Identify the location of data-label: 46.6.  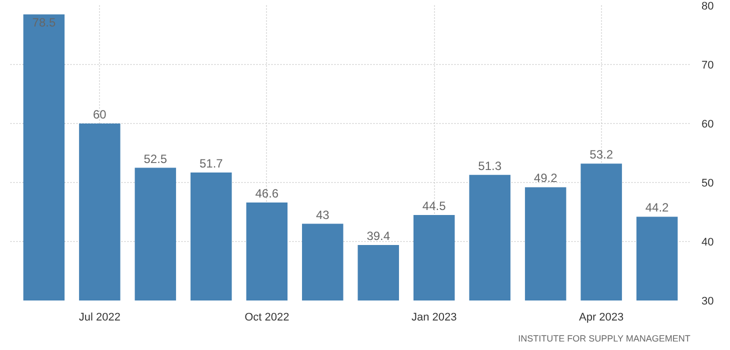
(267, 193).